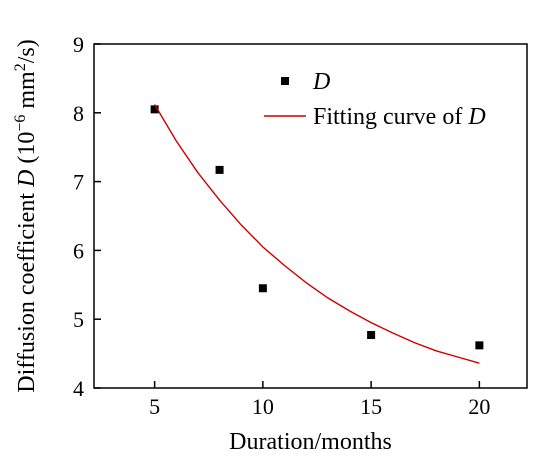 The width and height of the screenshot is (550, 462). What do you see at coordinates (310, 442) in the screenshot?
I see `x-axis-title: Duration/months` at bounding box center [310, 442].